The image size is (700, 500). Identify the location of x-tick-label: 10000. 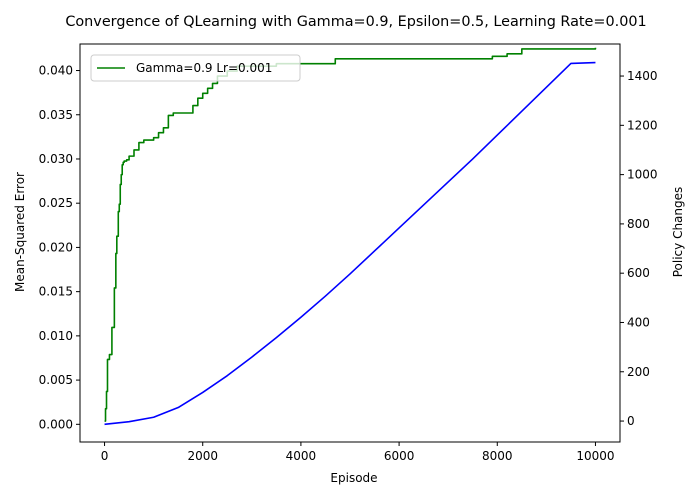
(595, 456).